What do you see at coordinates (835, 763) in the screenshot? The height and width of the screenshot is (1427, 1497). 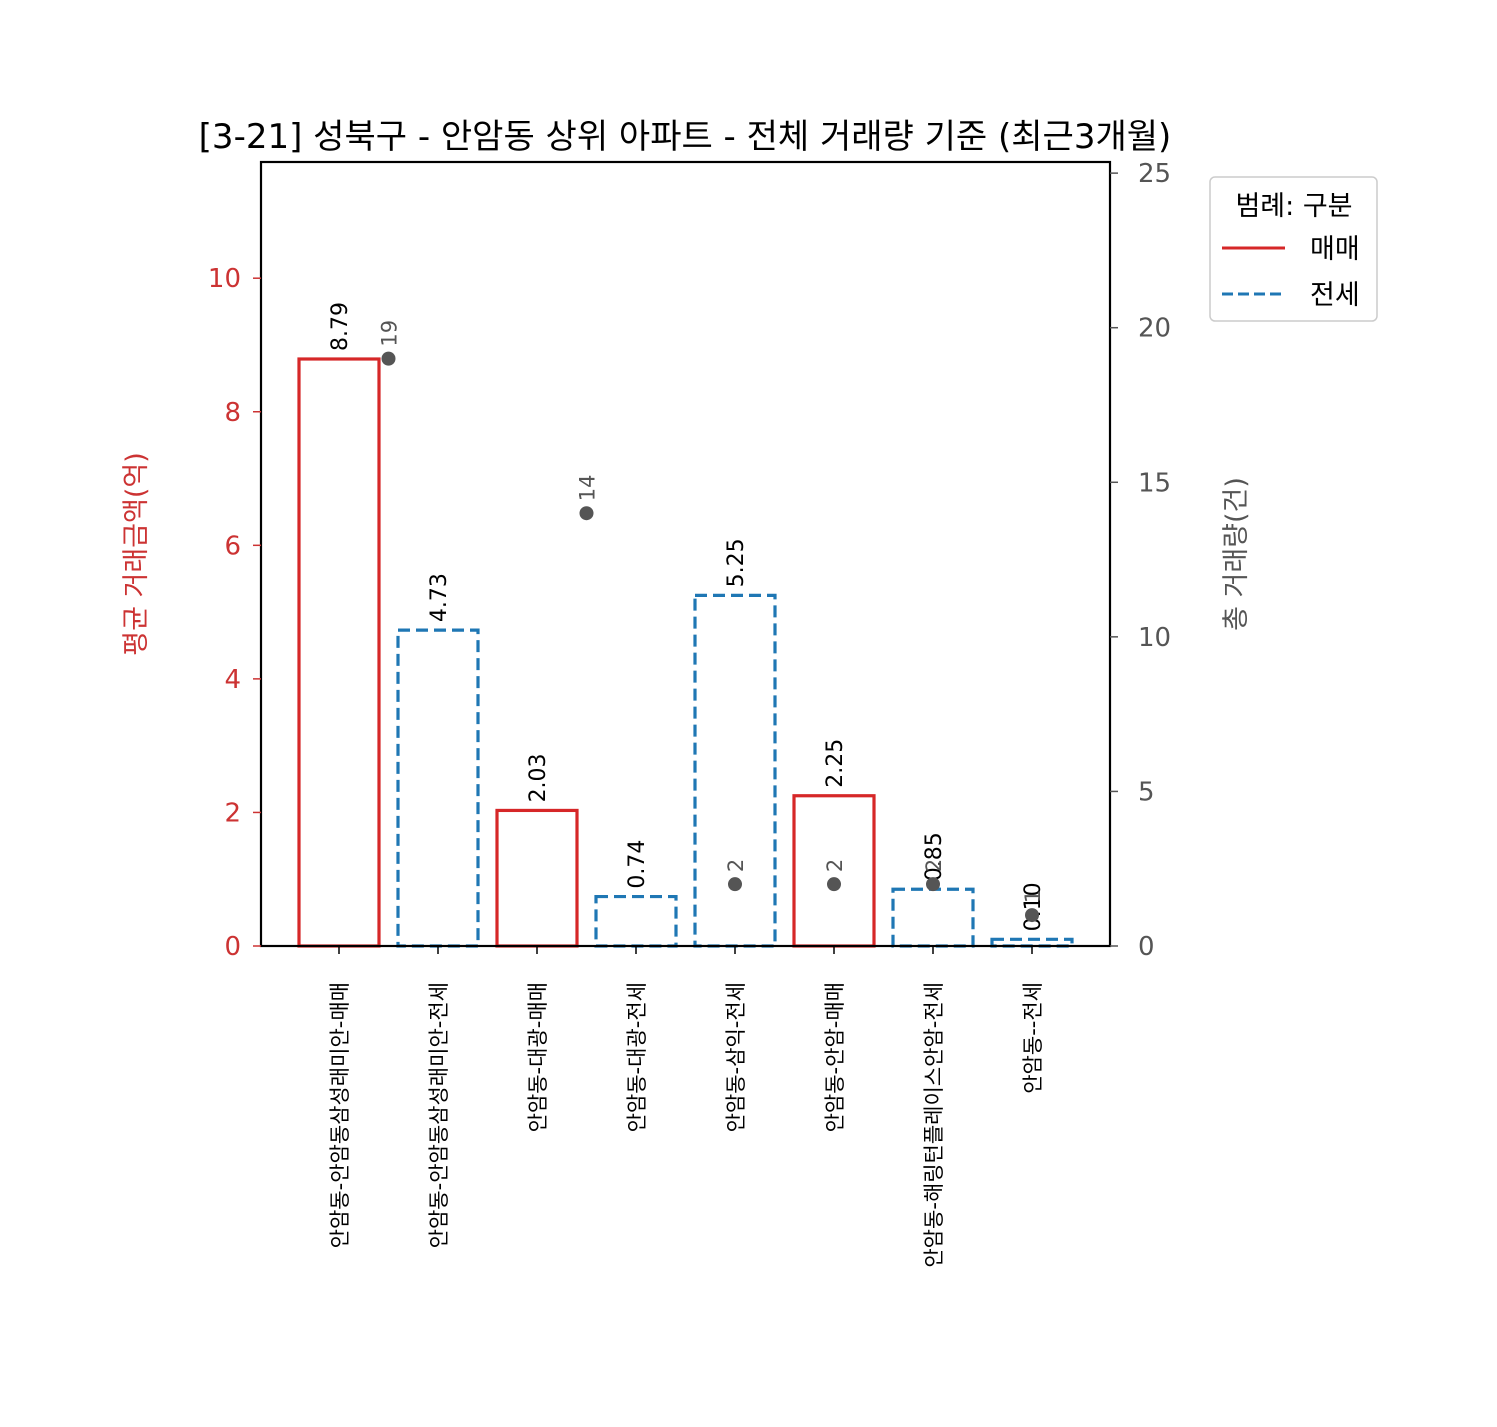 I see `bar-value-label: 2.25` at bounding box center [835, 763].